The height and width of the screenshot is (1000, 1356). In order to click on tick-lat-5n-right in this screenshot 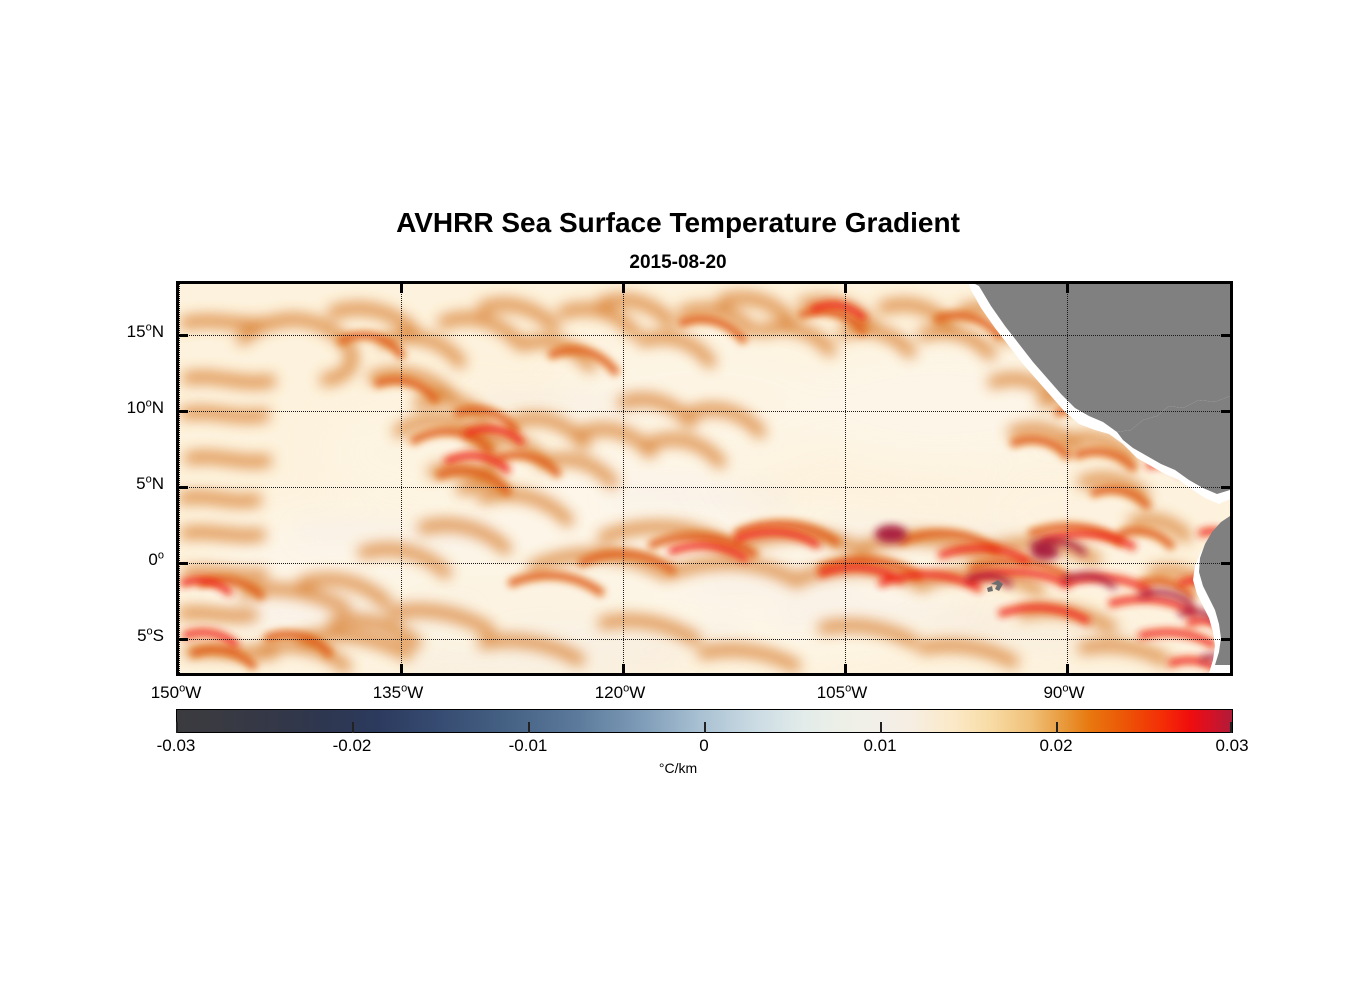, I will do `click(1225, 487)`.